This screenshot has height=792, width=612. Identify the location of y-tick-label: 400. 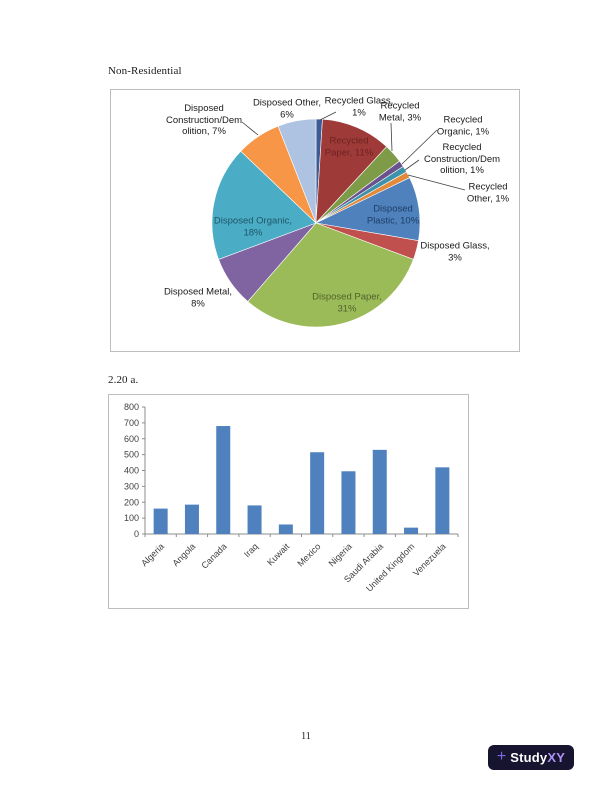
(131, 471).